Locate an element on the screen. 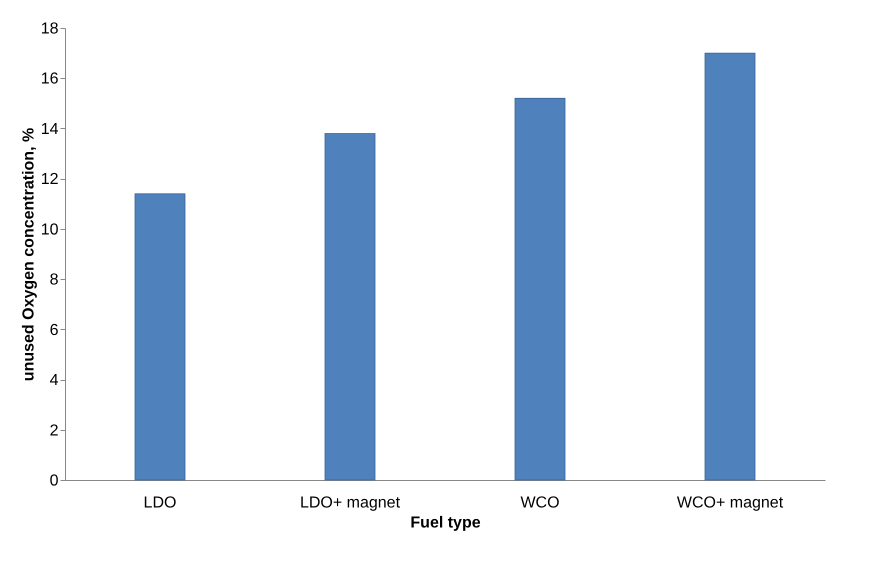 The image size is (877, 583). y-tick-label: 16 is located at coordinates (49, 79).